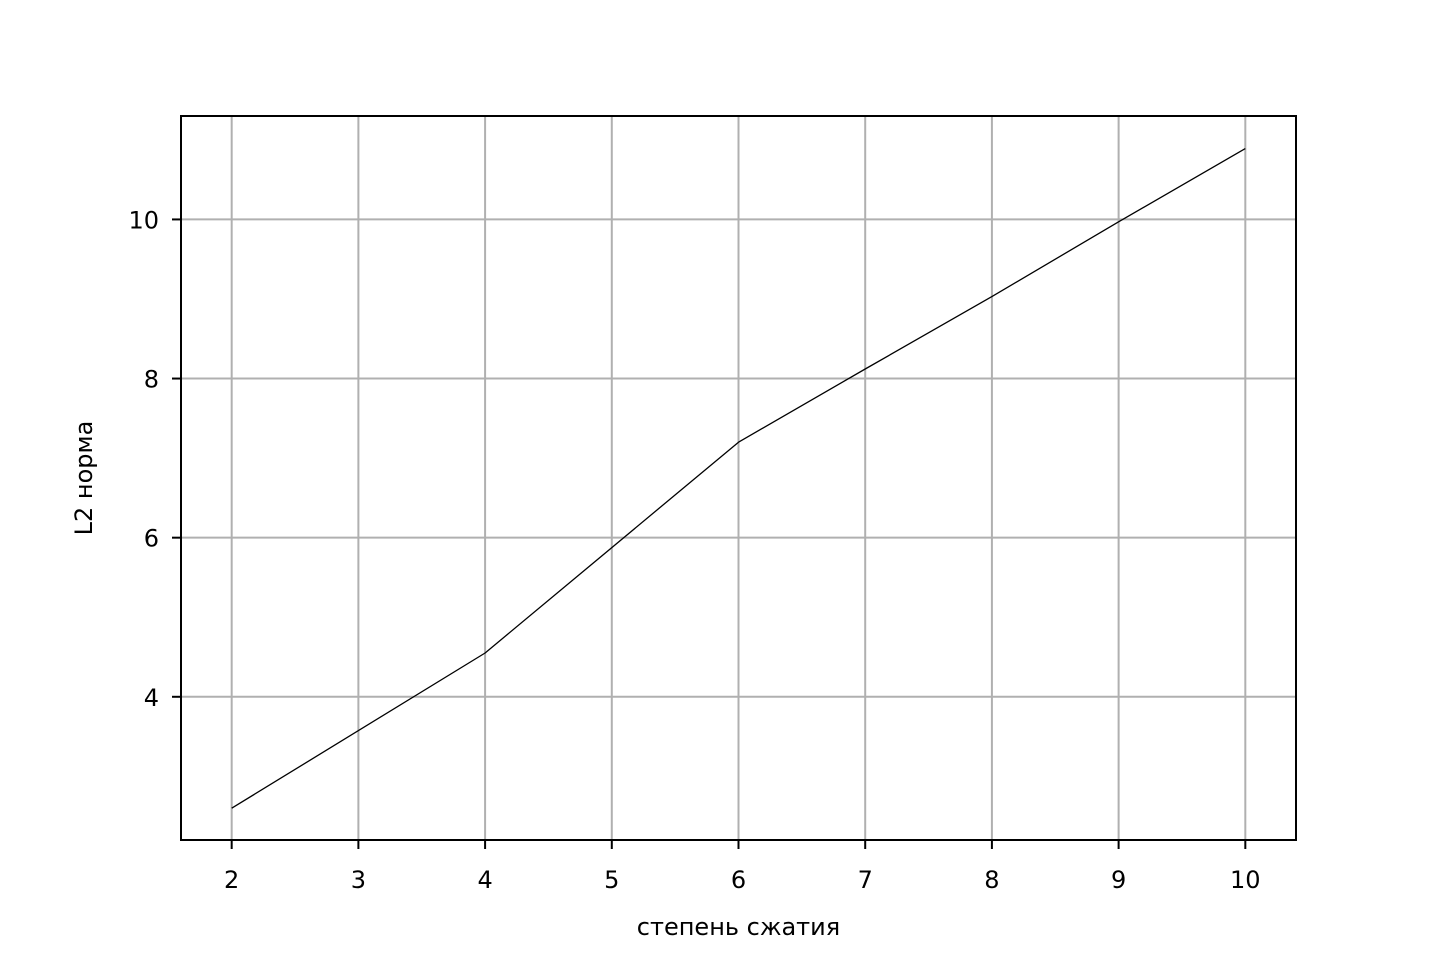 The width and height of the screenshot is (1440, 964). Describe the element at coordinates (738, 927) in the screenshot. I see `x-axis-label: степень сжатия` at that location.